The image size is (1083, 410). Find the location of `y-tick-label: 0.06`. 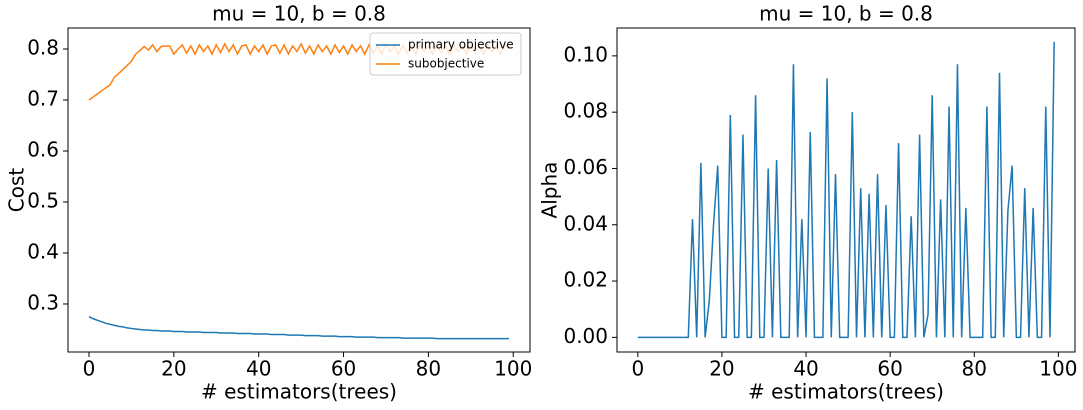

y-tick-label: 0.06 is located at coordinates (585, 167).